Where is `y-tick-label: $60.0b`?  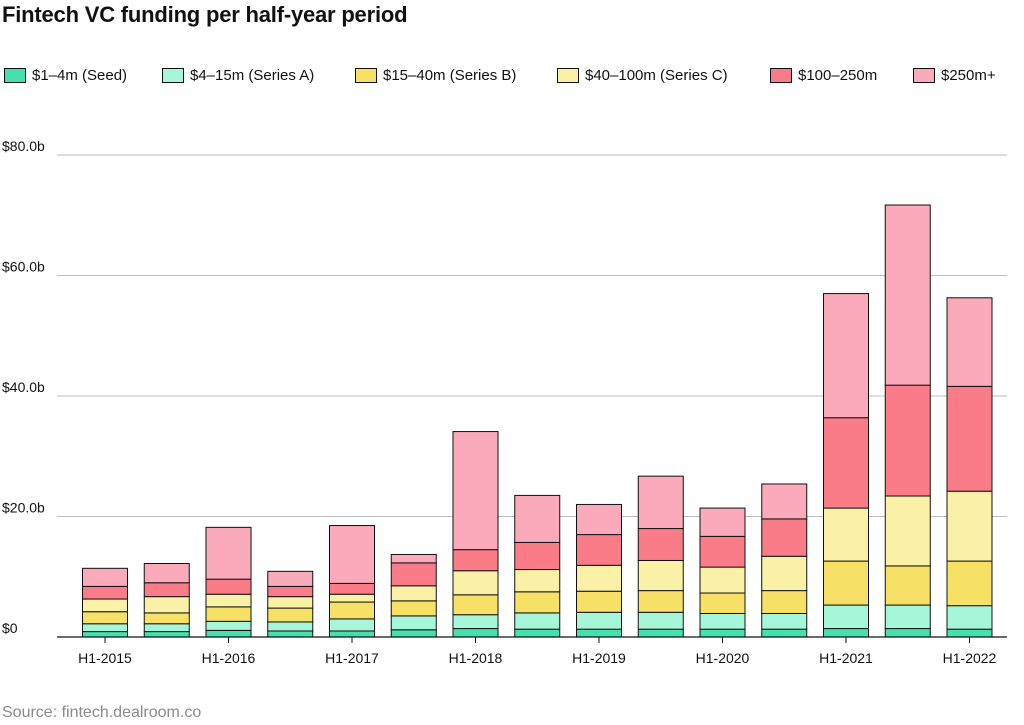 y-tick-label: $60.0b is located at coordinates (23, 267).